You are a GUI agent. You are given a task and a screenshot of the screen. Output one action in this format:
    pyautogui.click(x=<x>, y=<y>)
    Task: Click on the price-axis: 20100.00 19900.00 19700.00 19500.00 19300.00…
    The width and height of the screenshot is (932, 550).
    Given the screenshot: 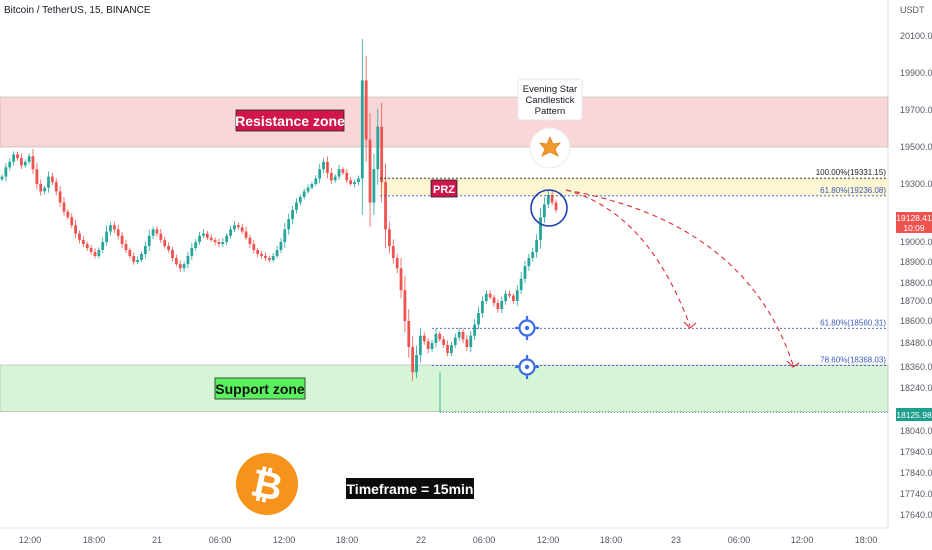 What is the action you would take?
    pyautogui.click(x=916, y=275)
    